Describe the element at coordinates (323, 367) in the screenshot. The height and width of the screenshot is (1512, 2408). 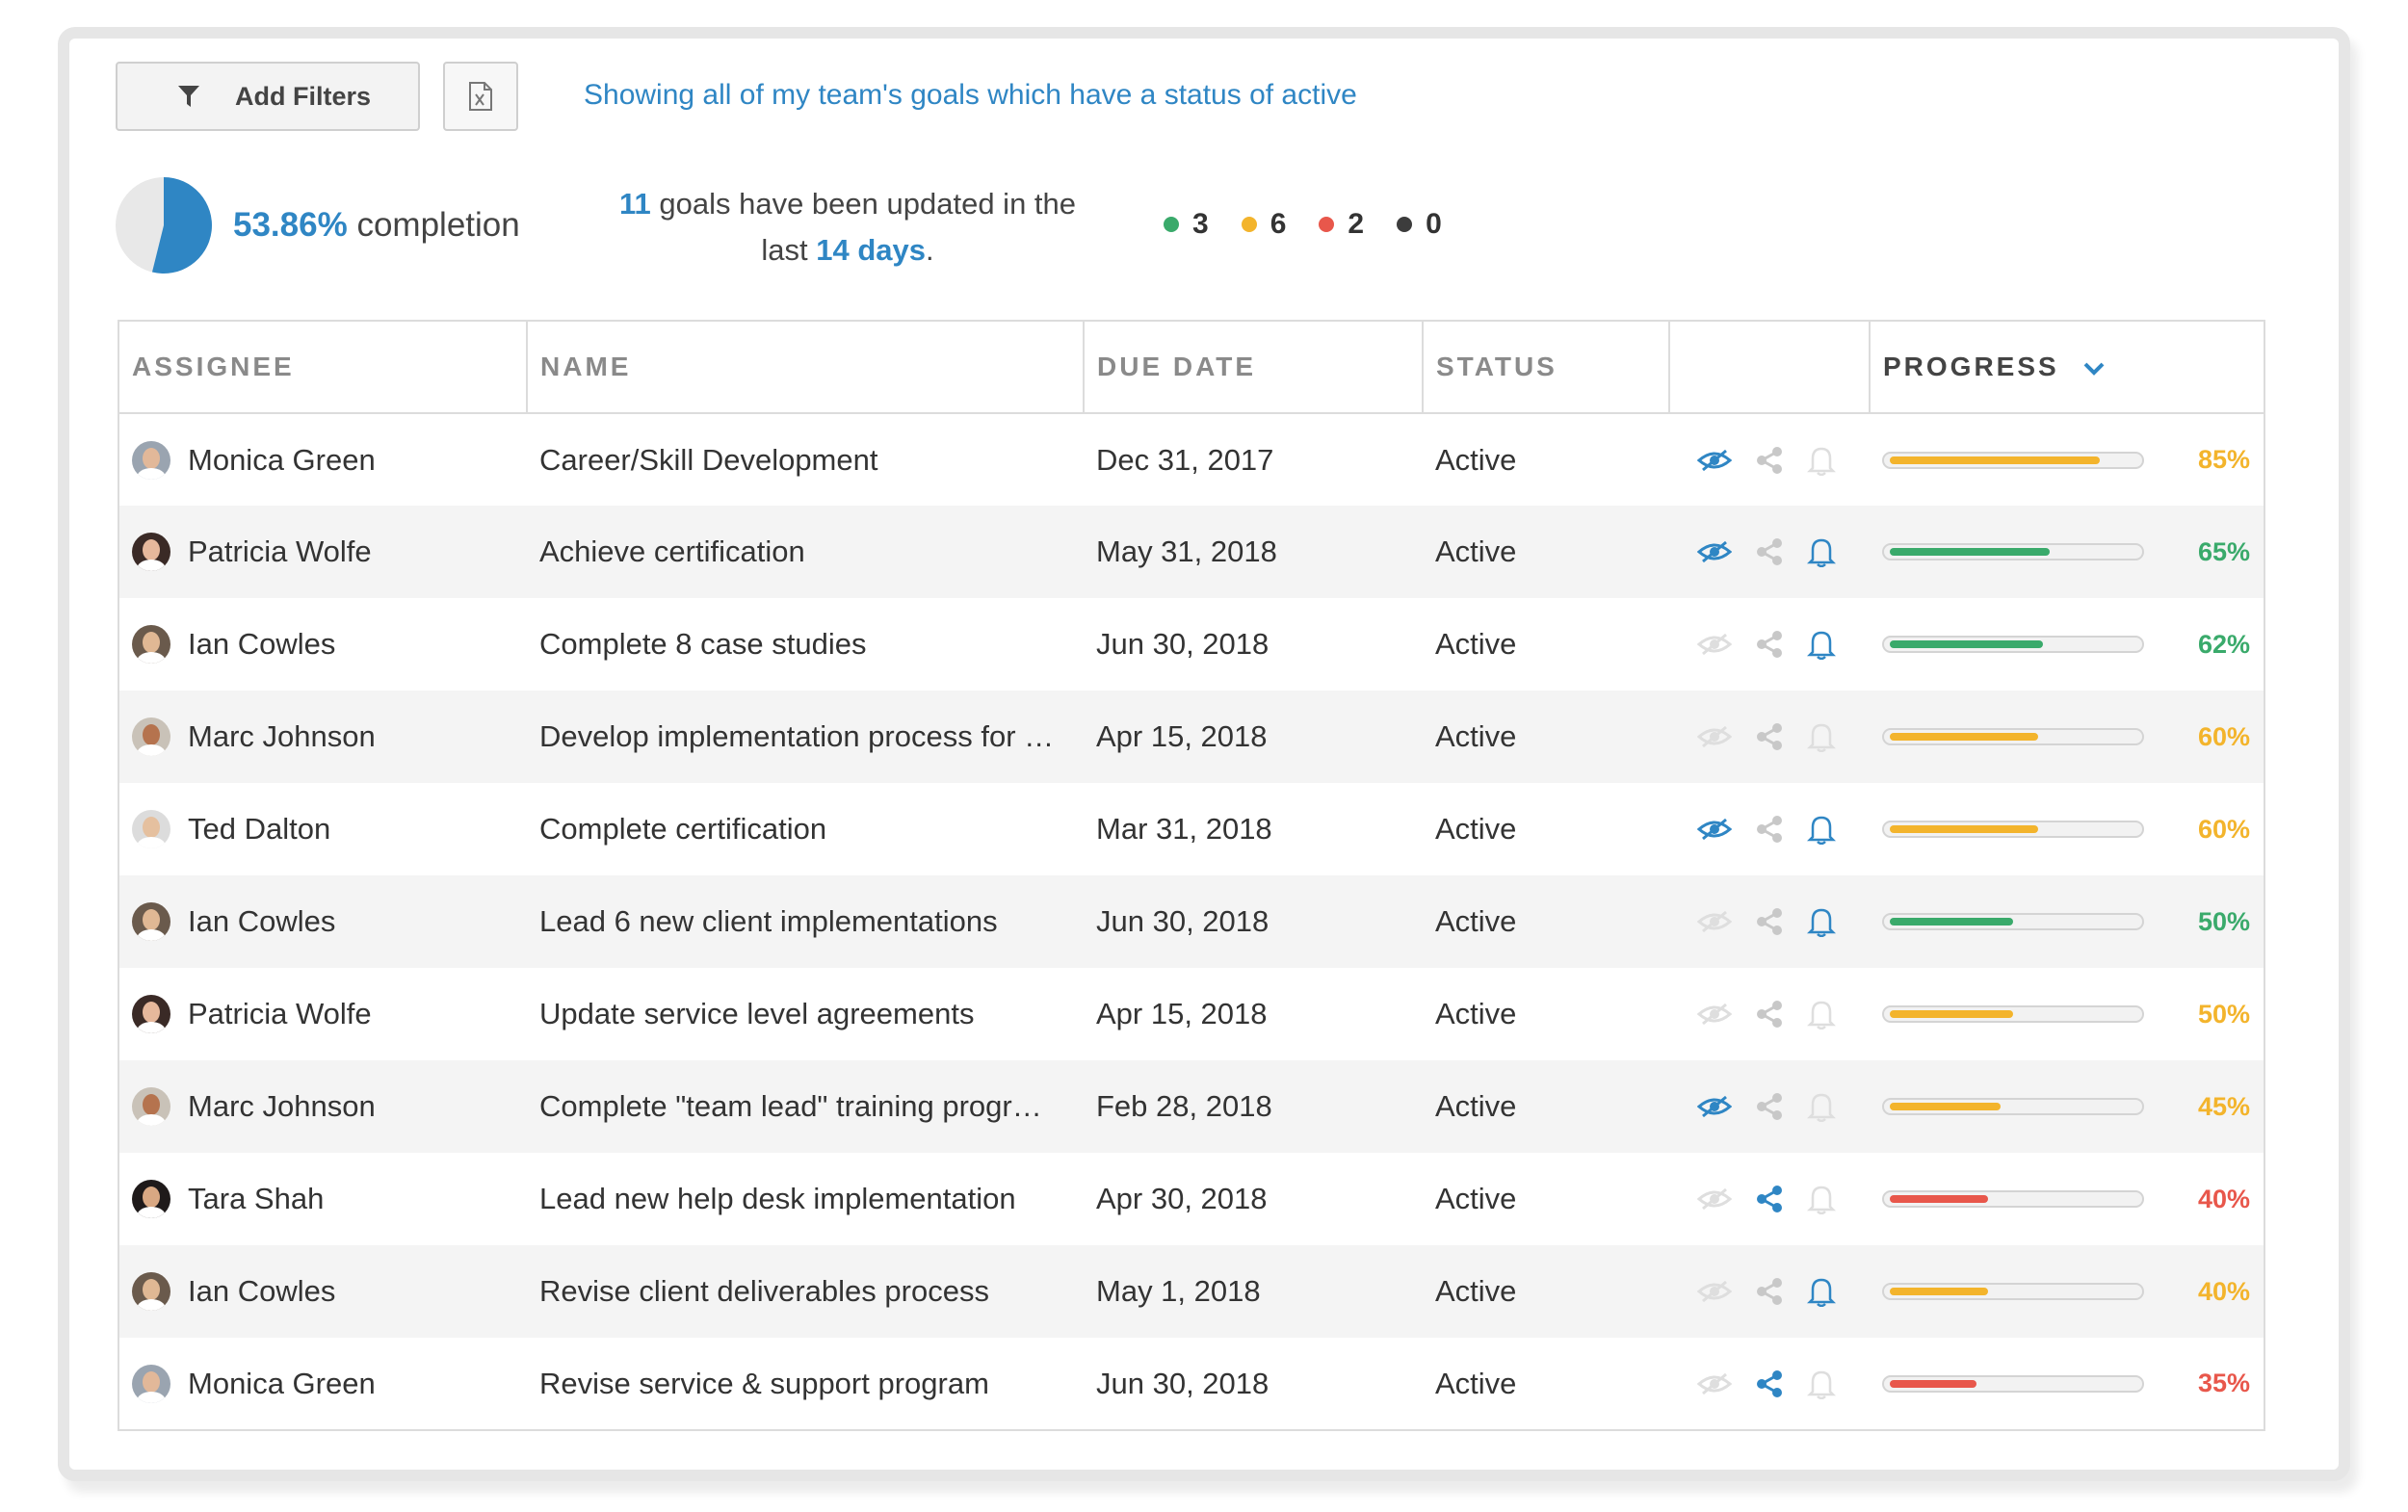
I see `column-header-assignee: ASSIGNEE` at that location.